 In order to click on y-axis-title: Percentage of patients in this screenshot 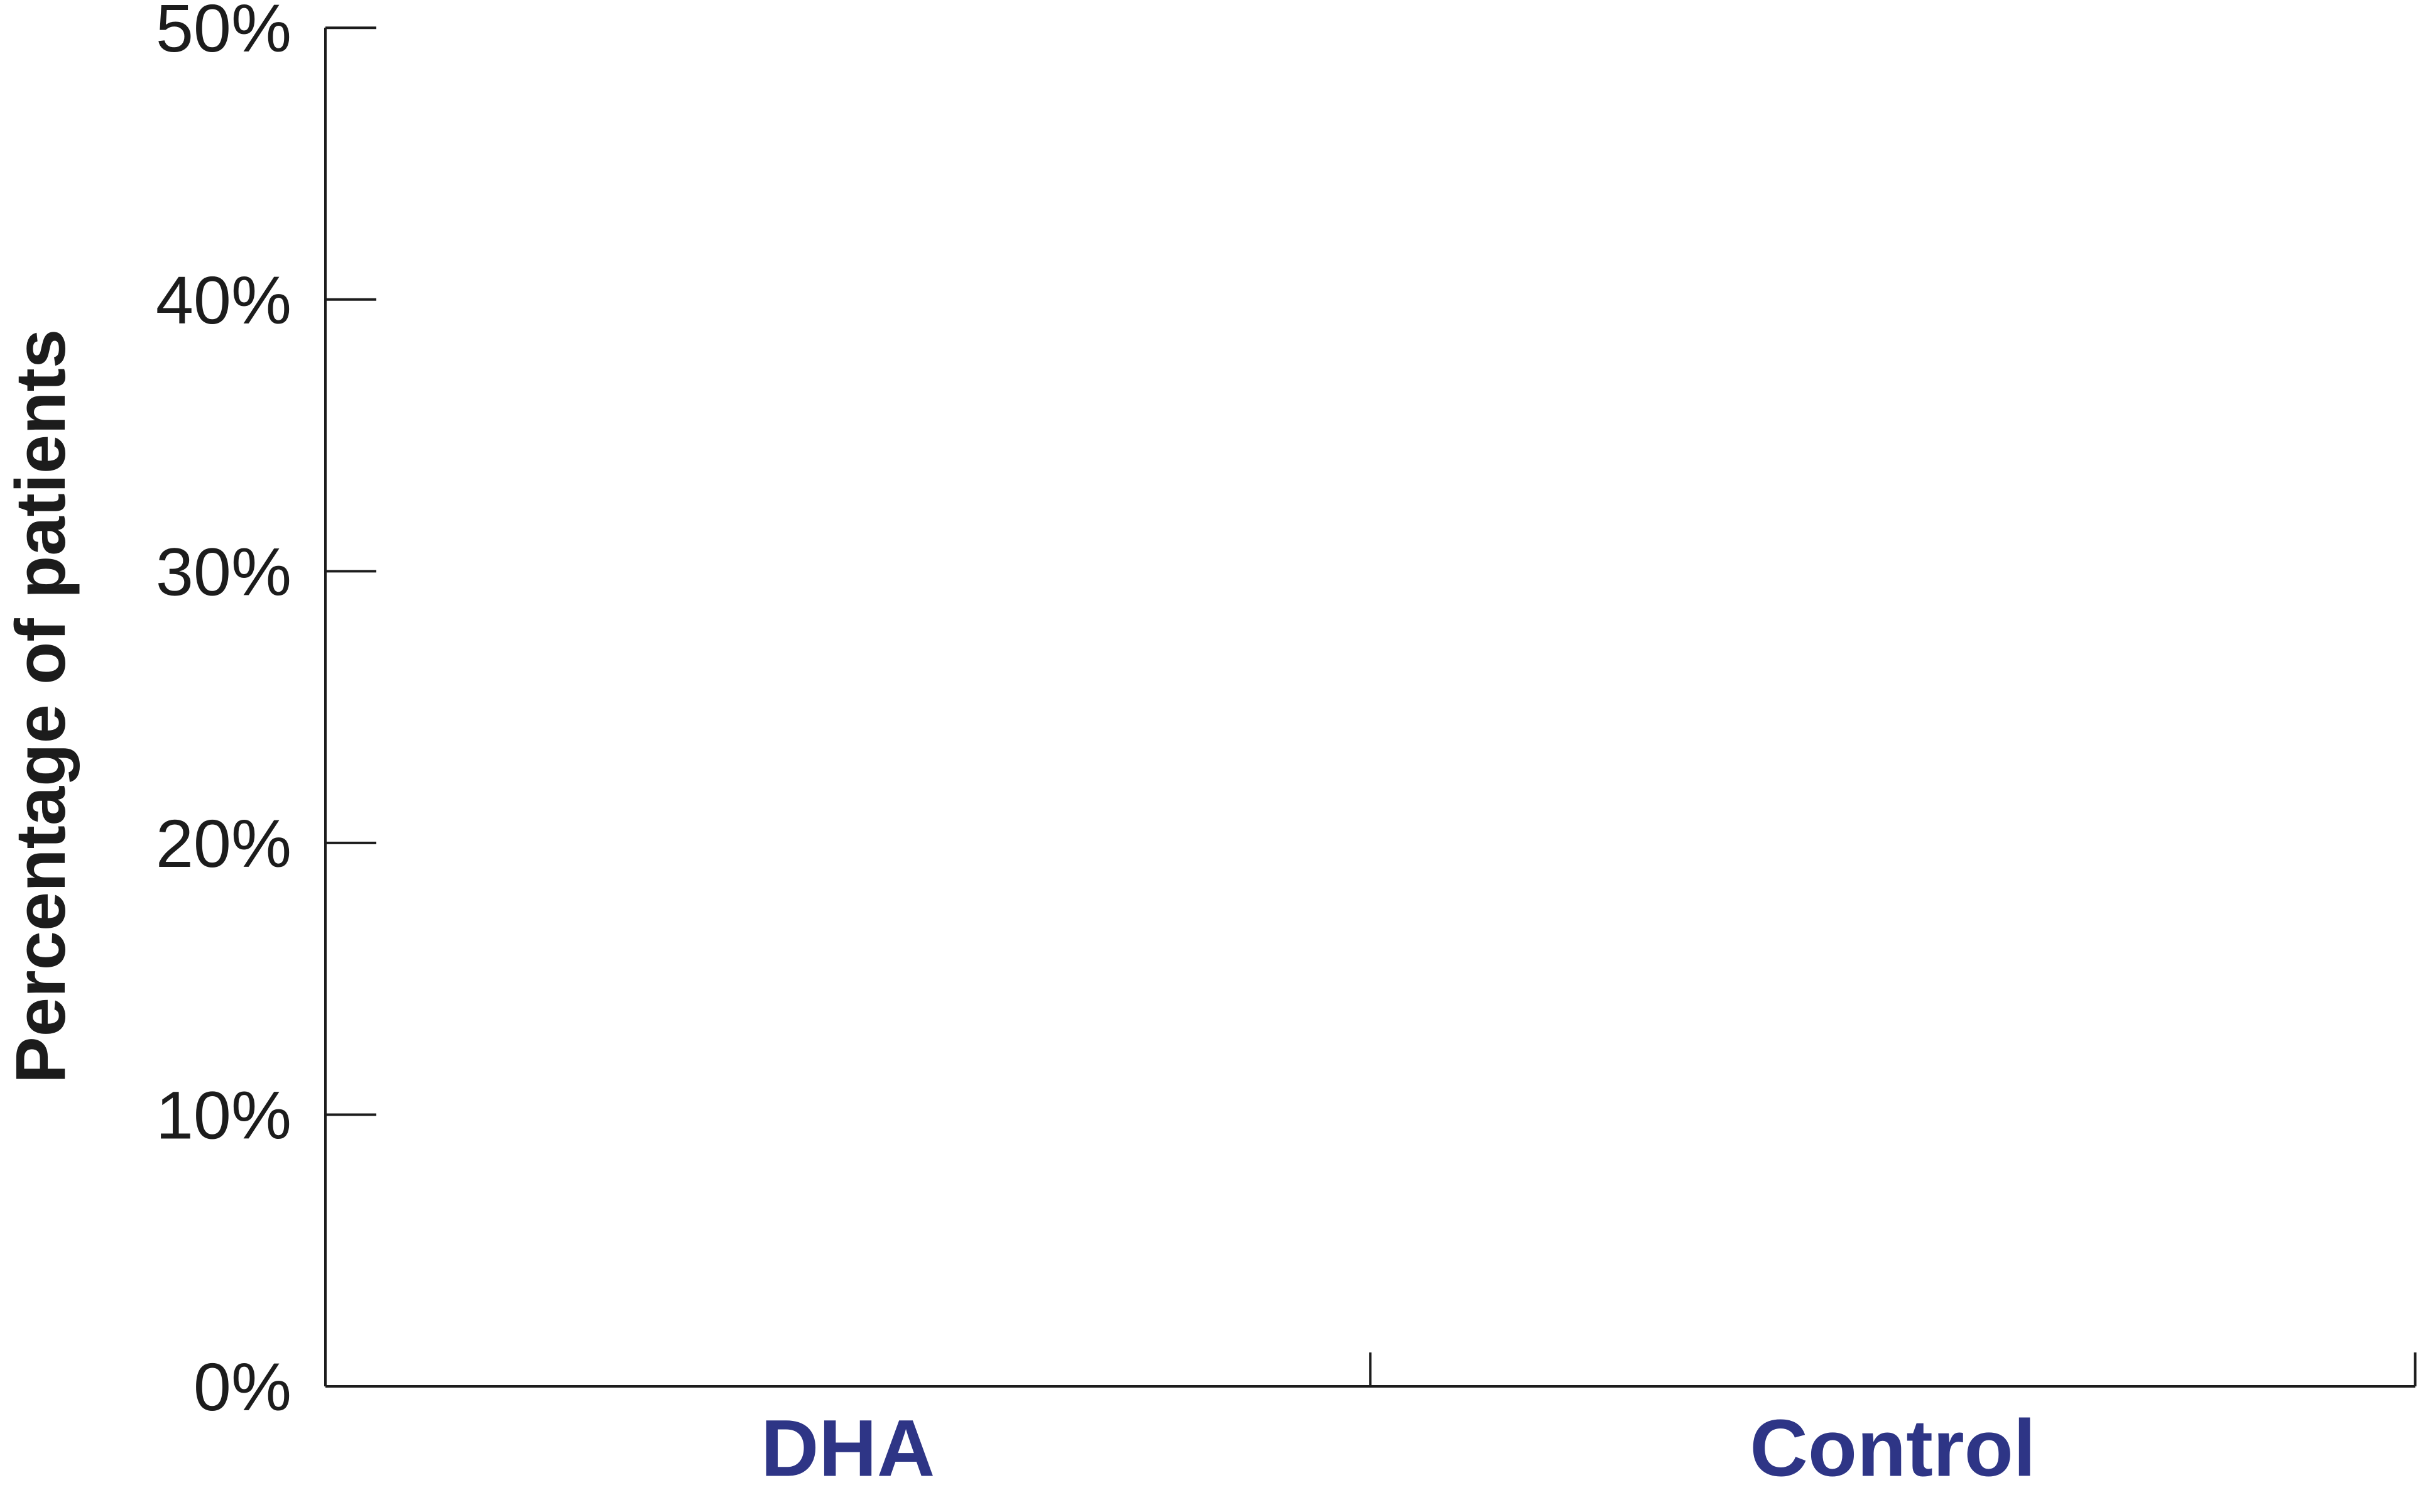, I will do `click(40, 706)`.